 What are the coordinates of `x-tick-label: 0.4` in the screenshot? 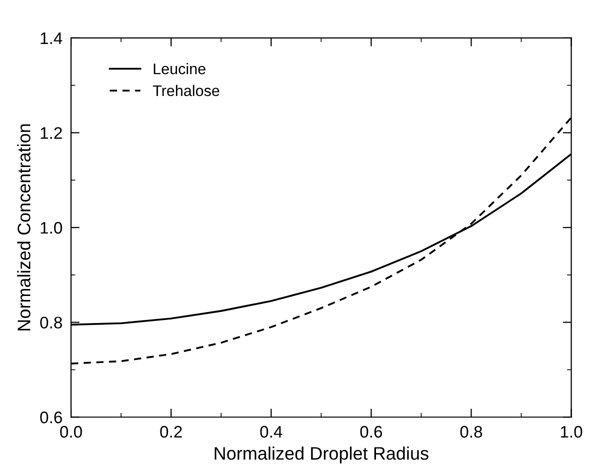 It's located at (271, 432).